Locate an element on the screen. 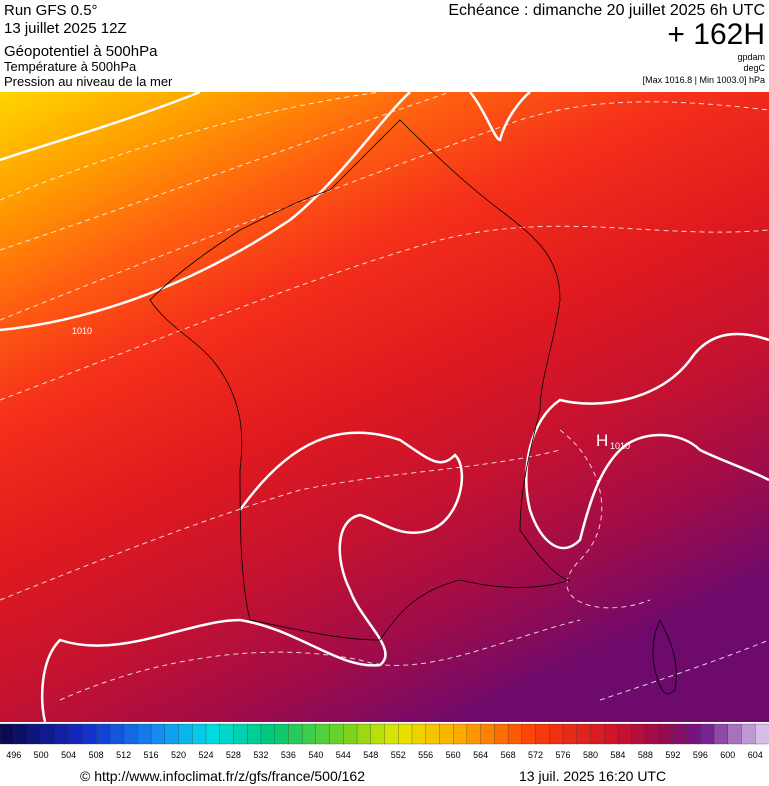 Image resolution: width=769 pixels, height=786 pixels. colorbar-label: 524 is located at coordinates (205, 755).